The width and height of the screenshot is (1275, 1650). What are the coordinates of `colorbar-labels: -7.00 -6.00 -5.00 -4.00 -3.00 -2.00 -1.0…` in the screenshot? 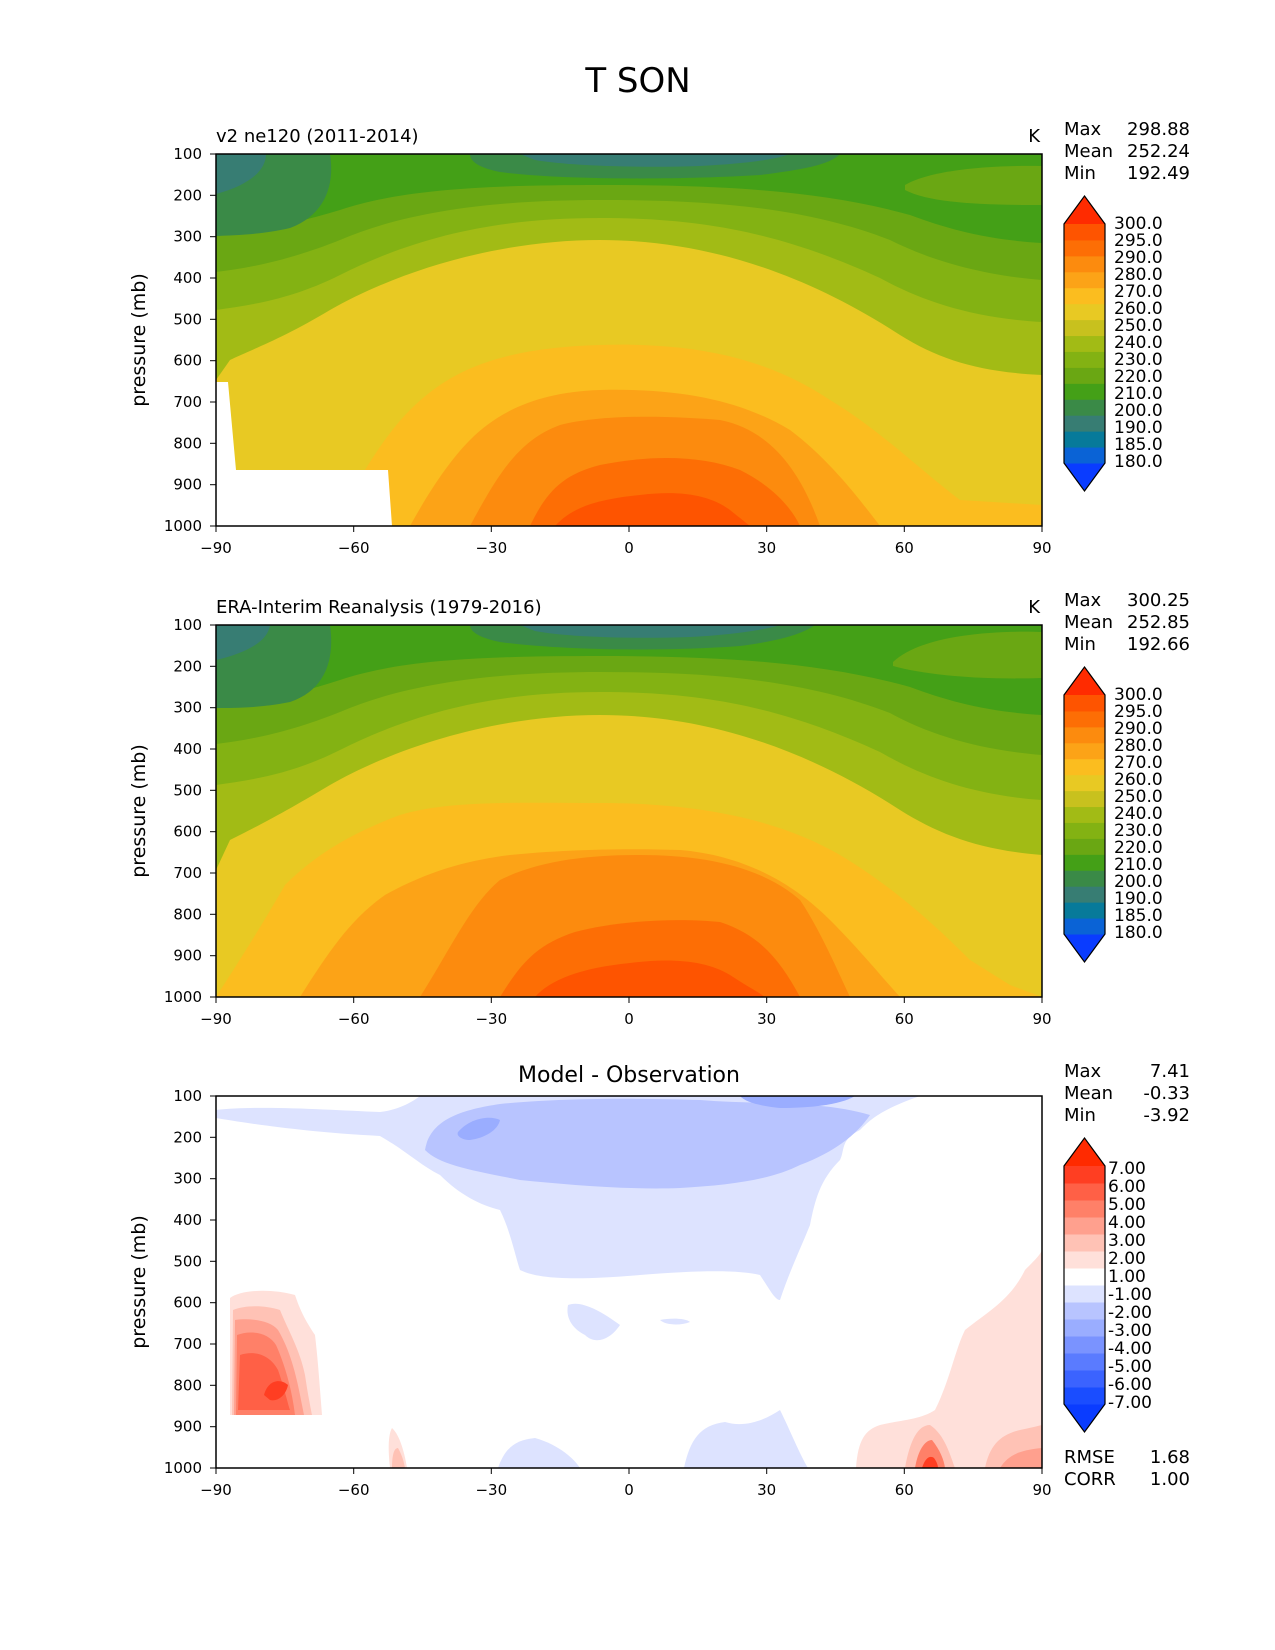 It's located at (1130, 1286).